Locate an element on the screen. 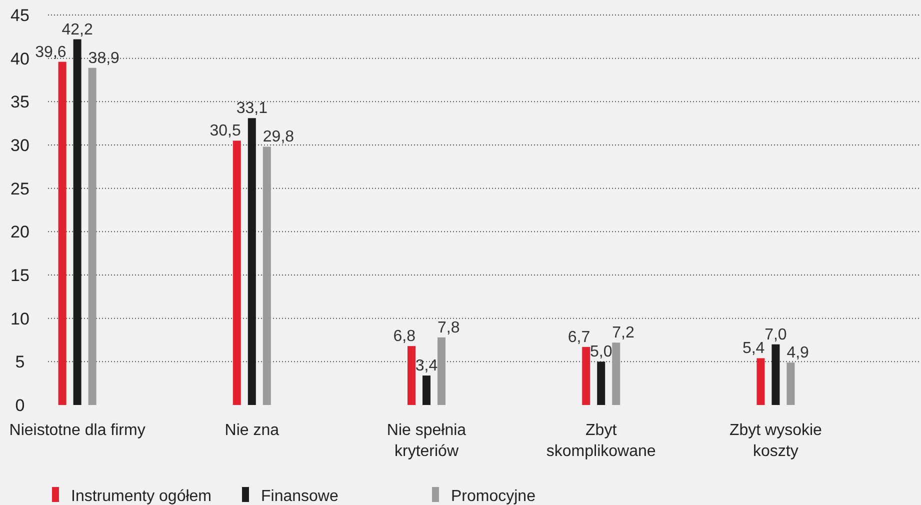 The height and width of the screenshot is (505, 921). x-tick-label: Zbyt wysokie koszty is located at coordinates (775, 441).